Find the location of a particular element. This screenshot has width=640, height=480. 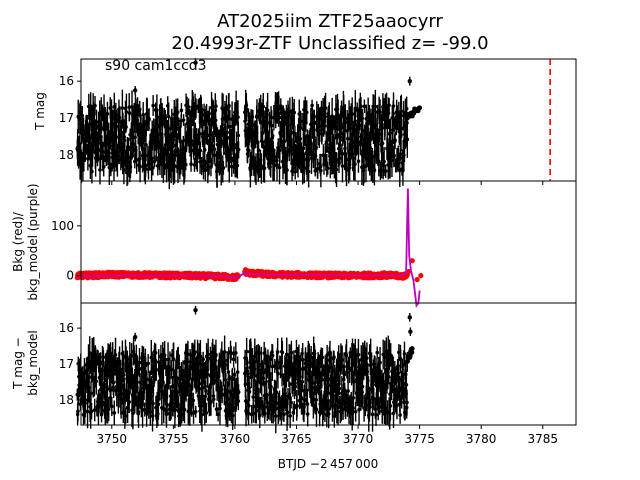

y-tick-label: 18 is located at coordinates (66, 155).